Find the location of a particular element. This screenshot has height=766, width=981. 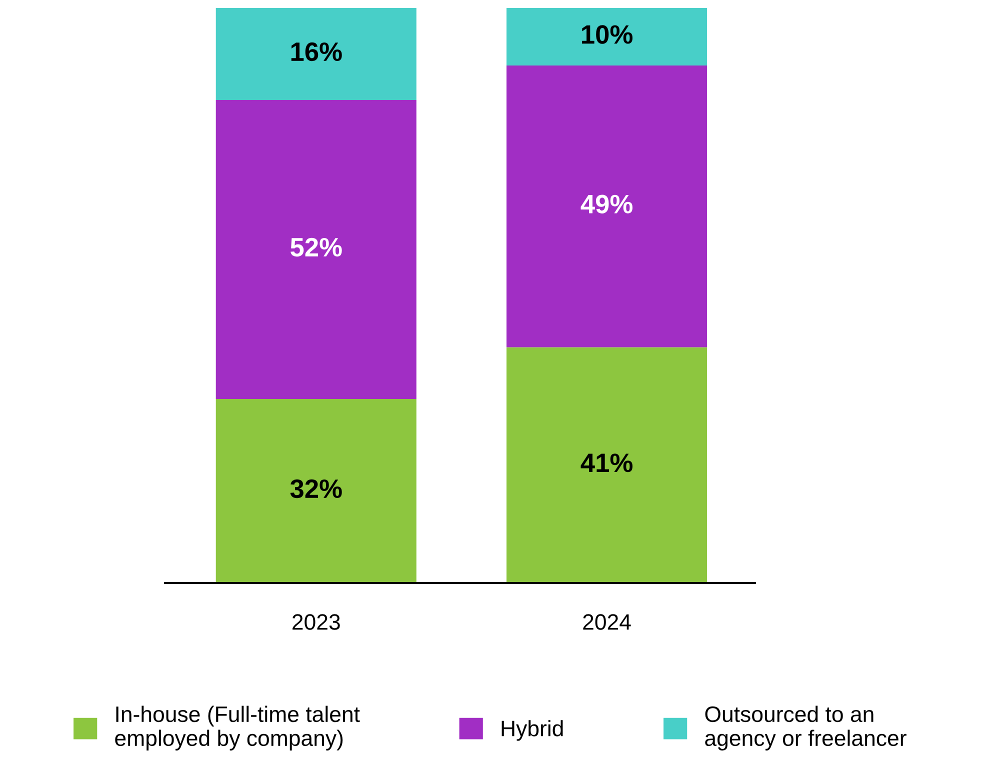

data-label: 41% is located at coordinates (606, 463).